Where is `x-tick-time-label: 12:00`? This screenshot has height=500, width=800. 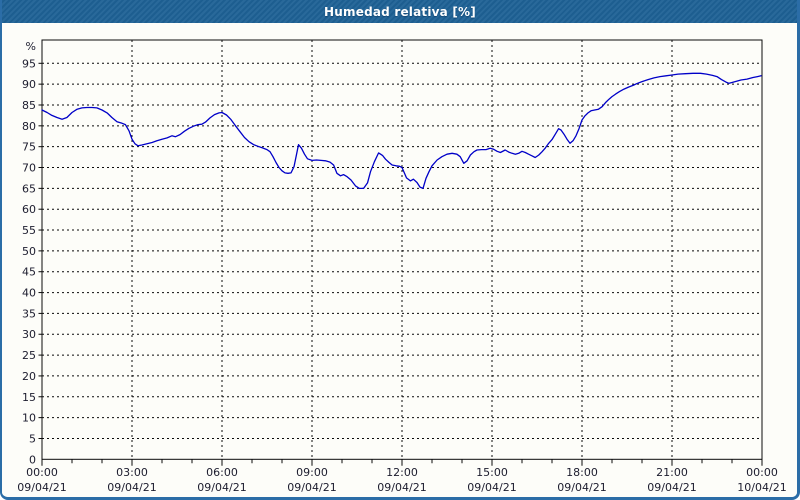
x-tick-time-label: 12:00 is located at coordinates (402, 472).